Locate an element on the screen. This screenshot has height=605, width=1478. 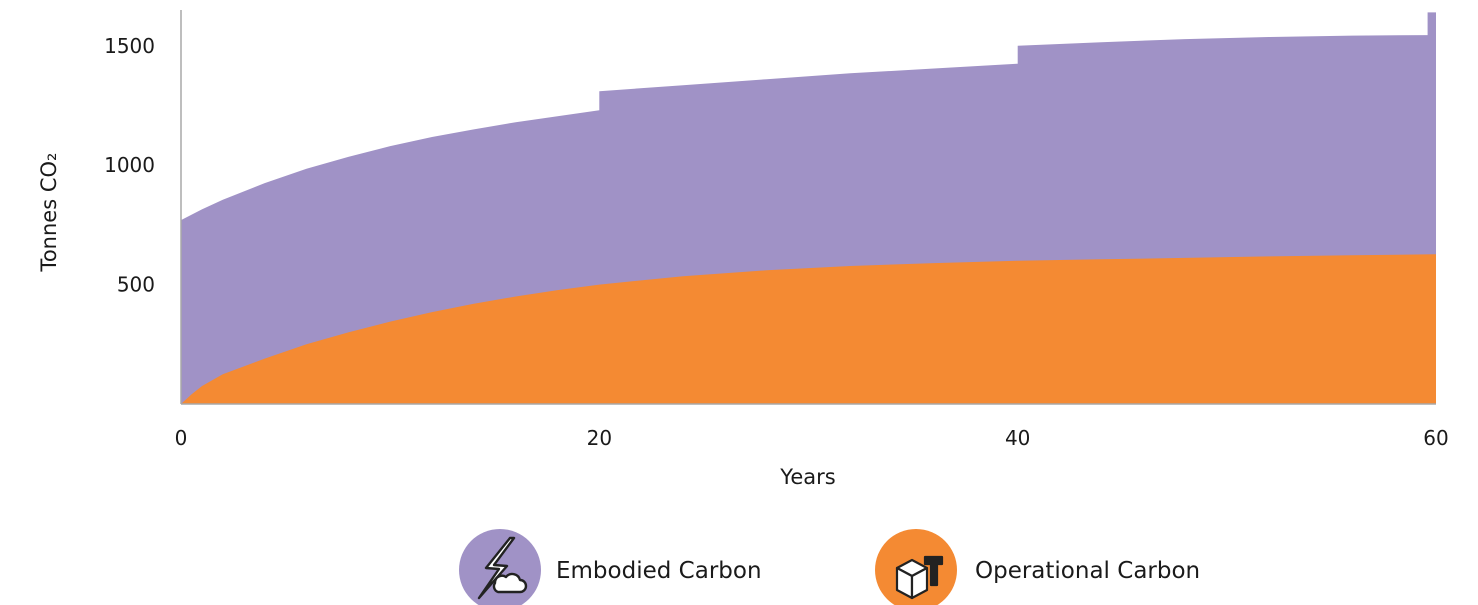
building-tools-glyph is located at coordinates (919, 577).